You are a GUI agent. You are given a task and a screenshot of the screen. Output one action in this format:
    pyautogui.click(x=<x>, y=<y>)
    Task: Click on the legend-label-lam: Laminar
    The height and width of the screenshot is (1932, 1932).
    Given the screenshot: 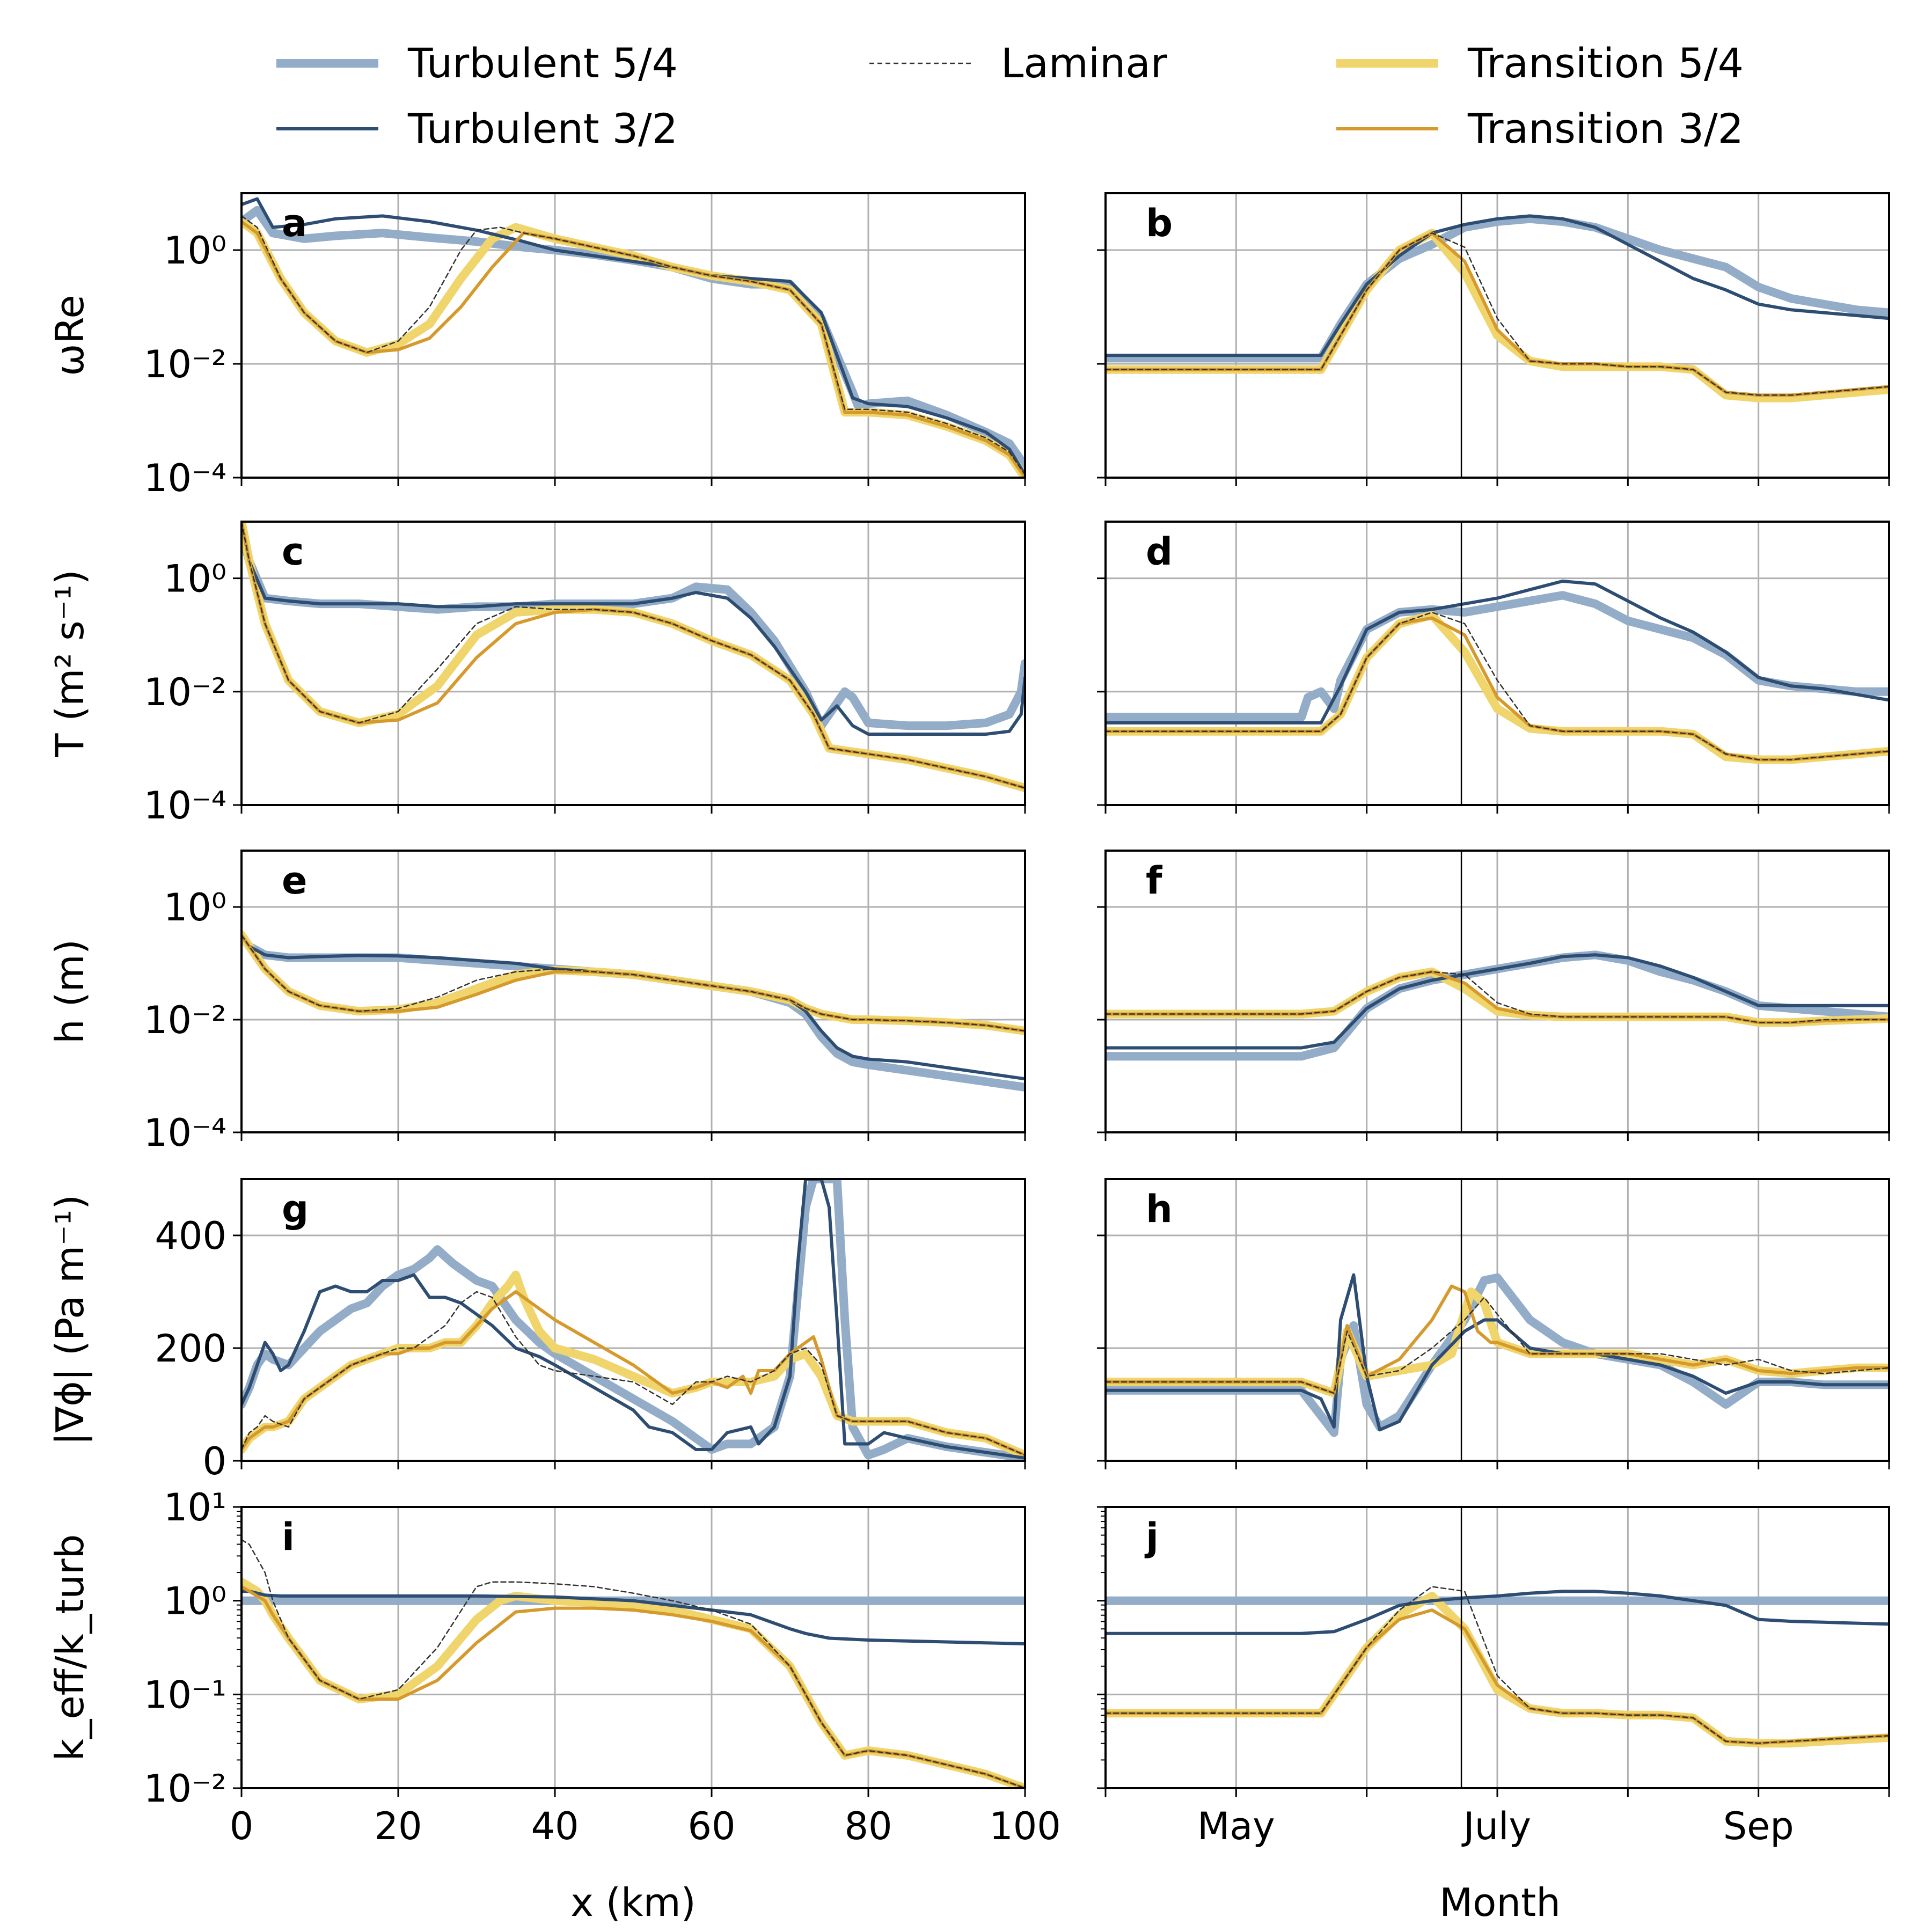 What is the action you would take?
    pyautogui.click(x=1084, y=63)
    